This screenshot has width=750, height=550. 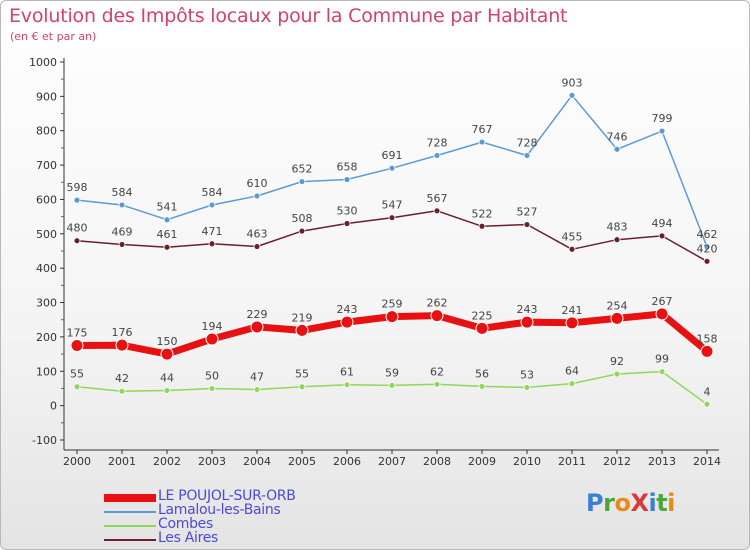 What do you see at coordinates (662, 118) in the screenshot?
I see `data-label: 799` at bounding box center [662, 118].